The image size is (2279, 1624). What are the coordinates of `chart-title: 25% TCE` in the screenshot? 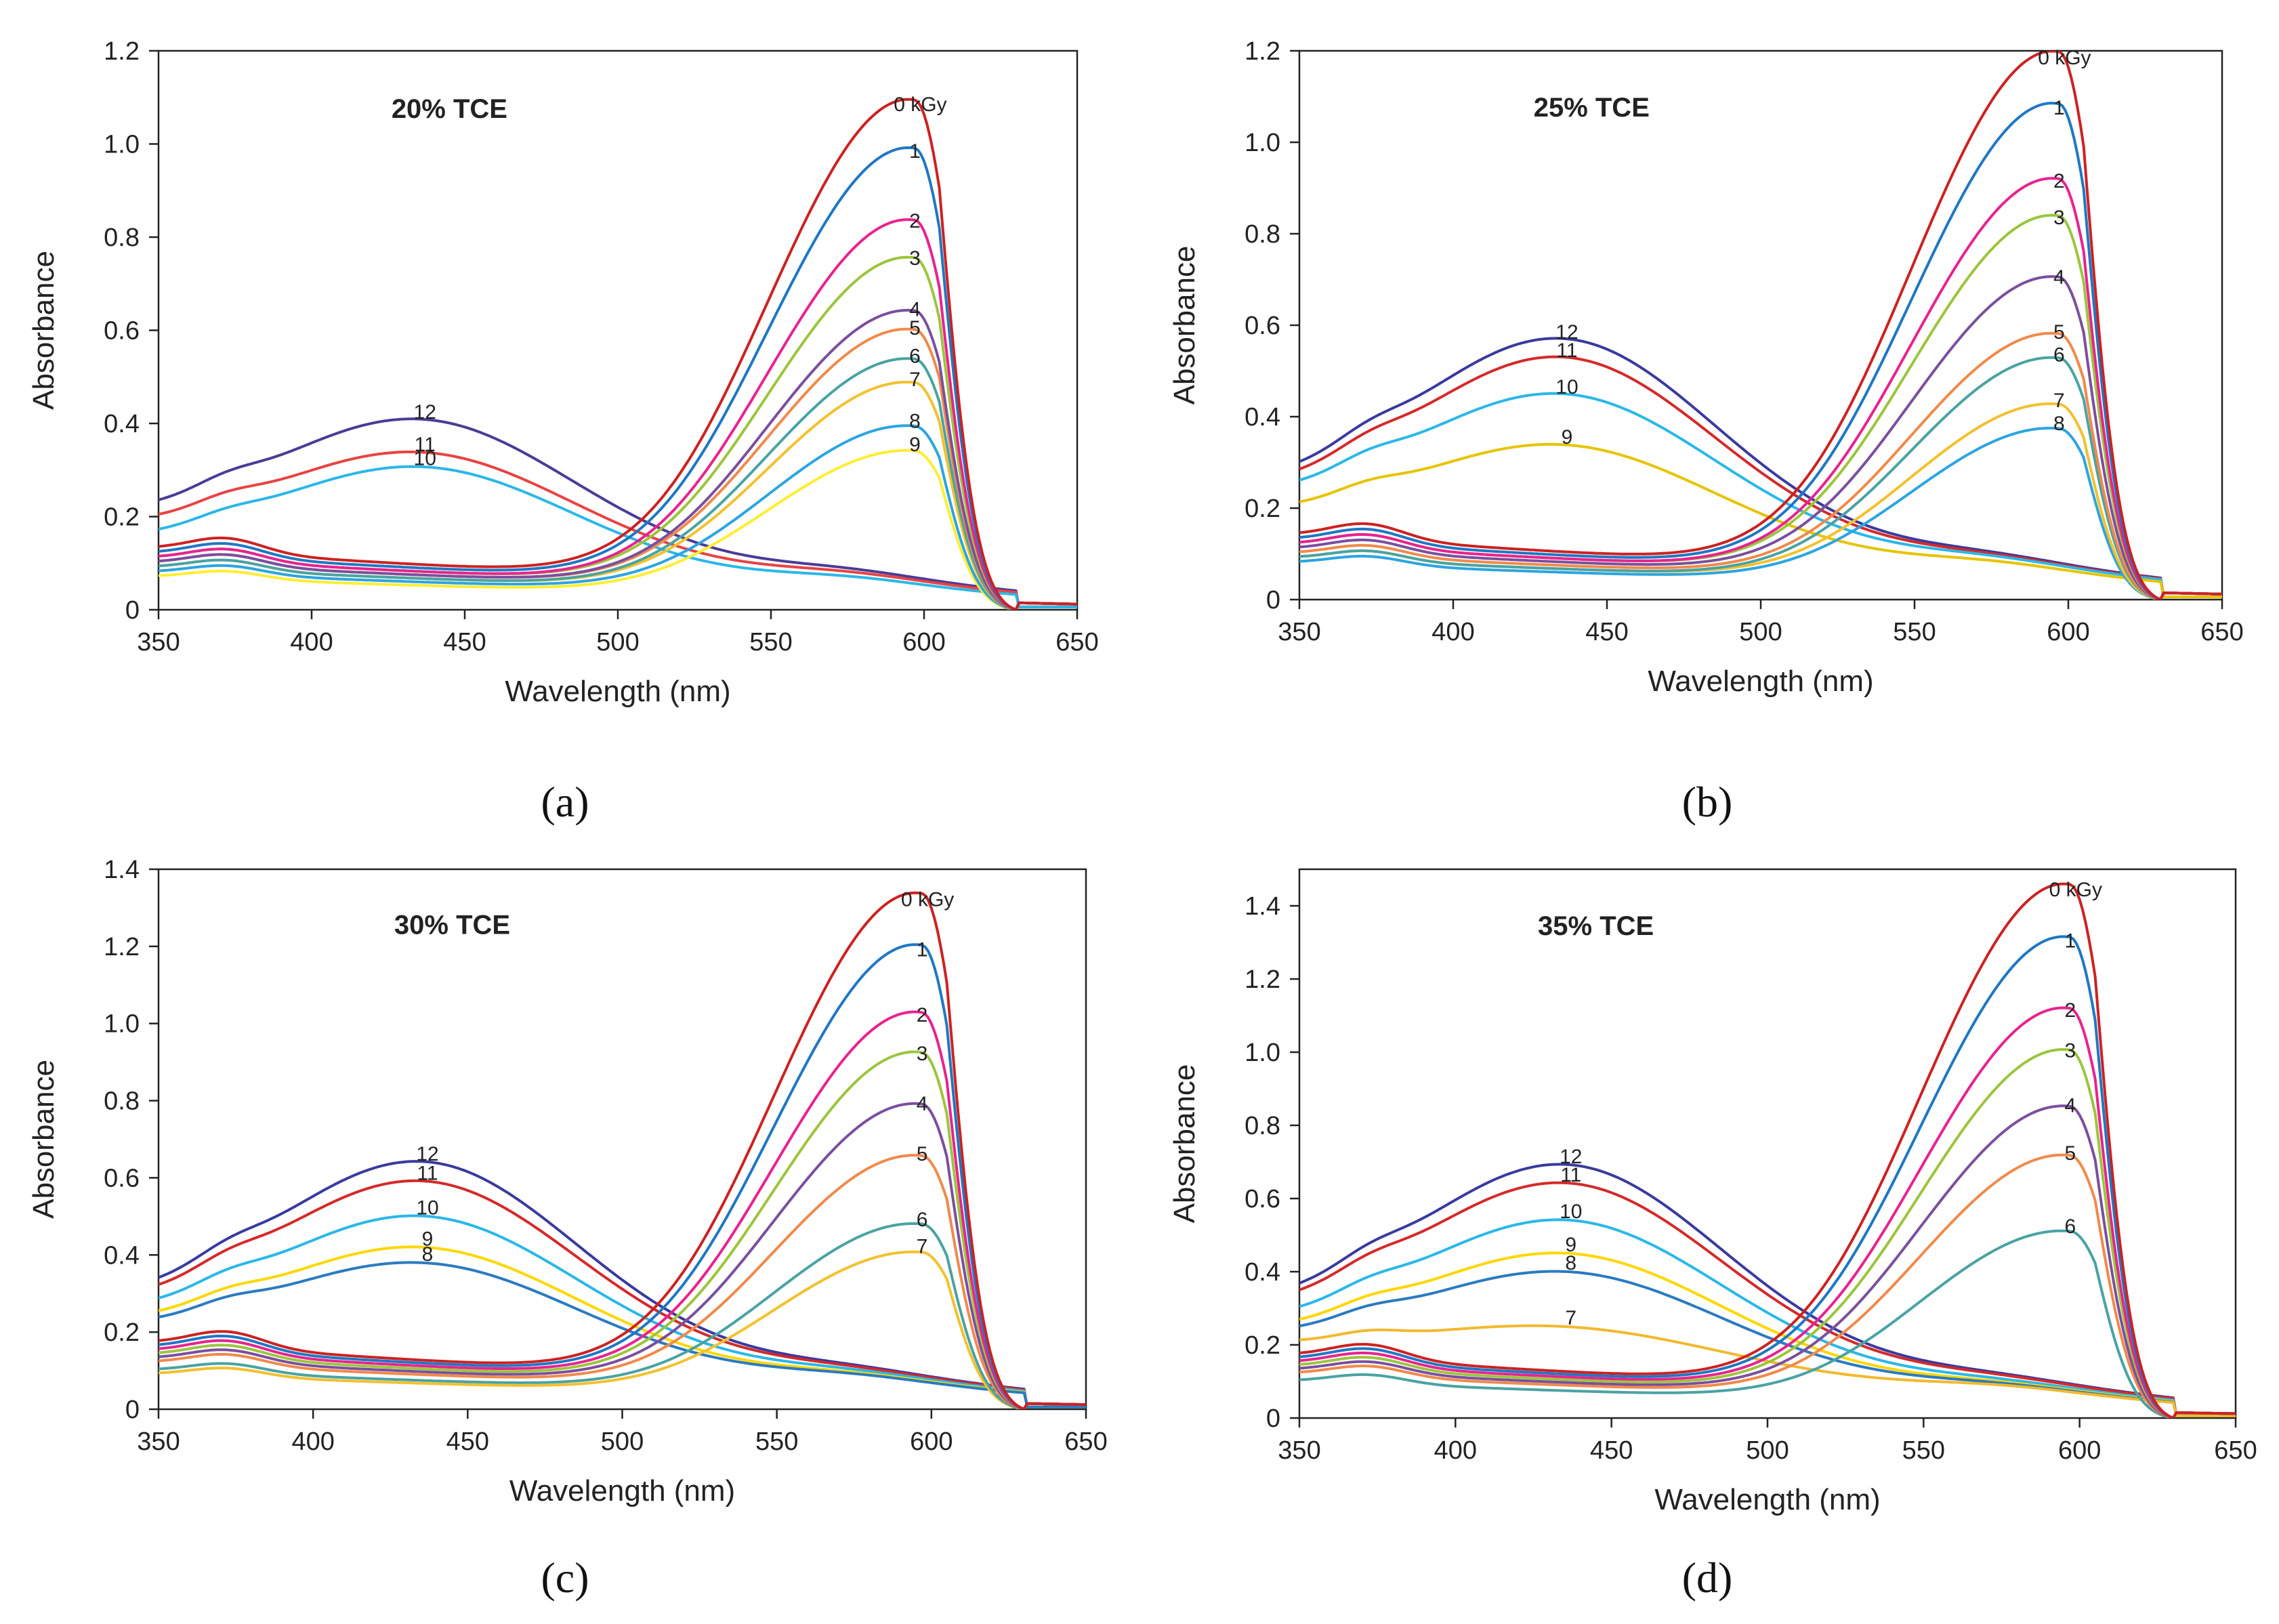 It's located at (1592, 108).